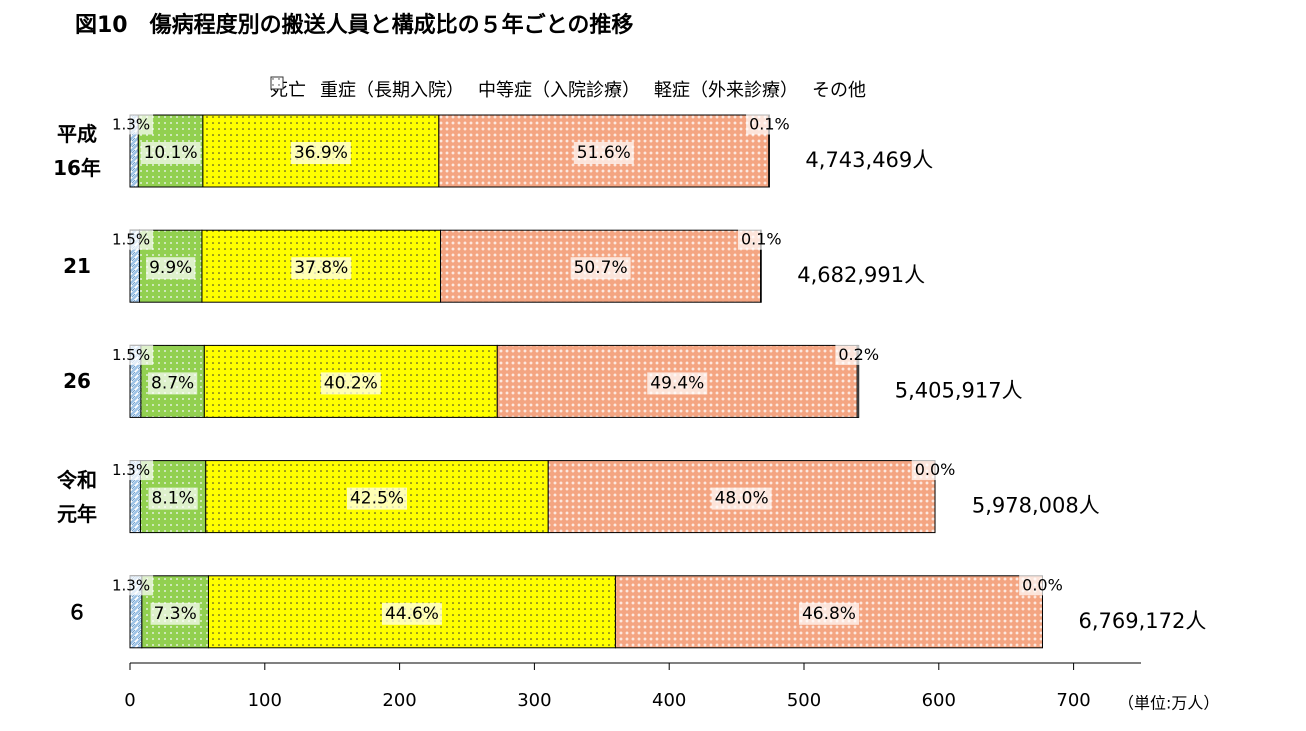  I want to click on data-label: 46.8%, so click(829, 614).